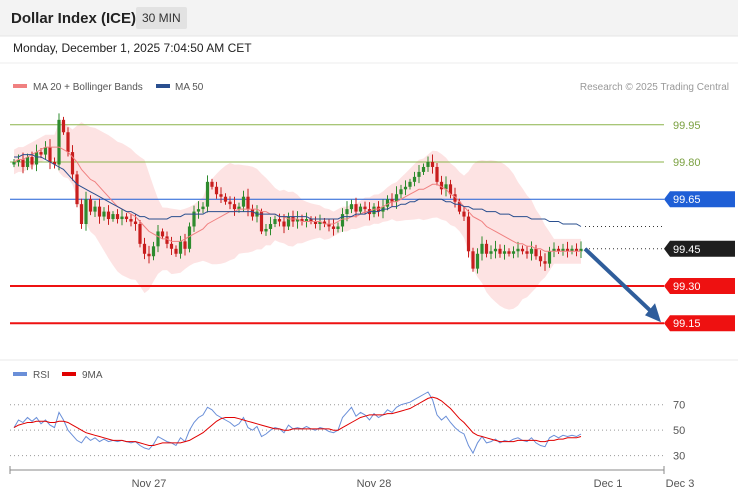  I want to click on level-price-label: 99.95, so click(687, 126).